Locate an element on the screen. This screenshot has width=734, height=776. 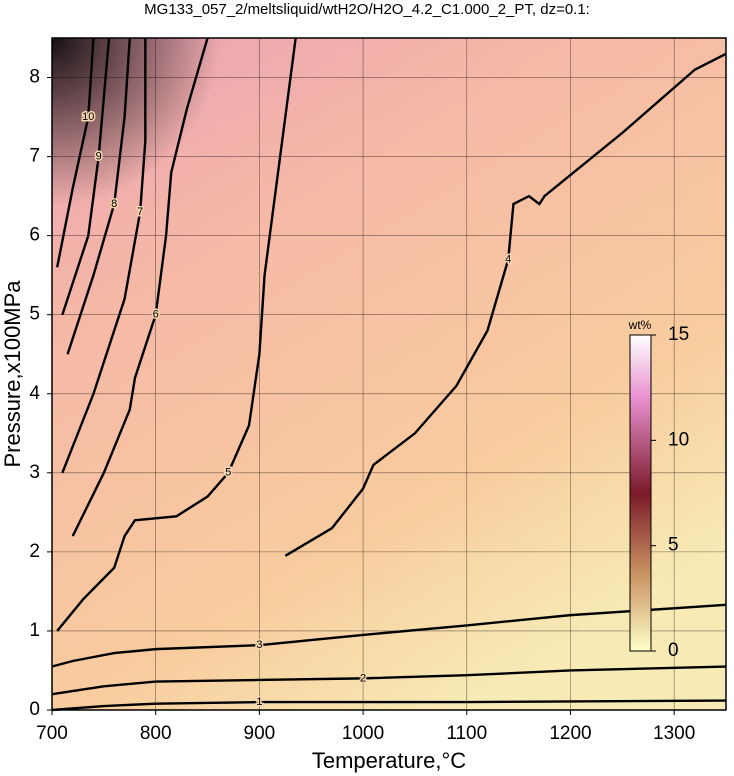
y-tick-label: 0 is located at coordinates (34, 709).